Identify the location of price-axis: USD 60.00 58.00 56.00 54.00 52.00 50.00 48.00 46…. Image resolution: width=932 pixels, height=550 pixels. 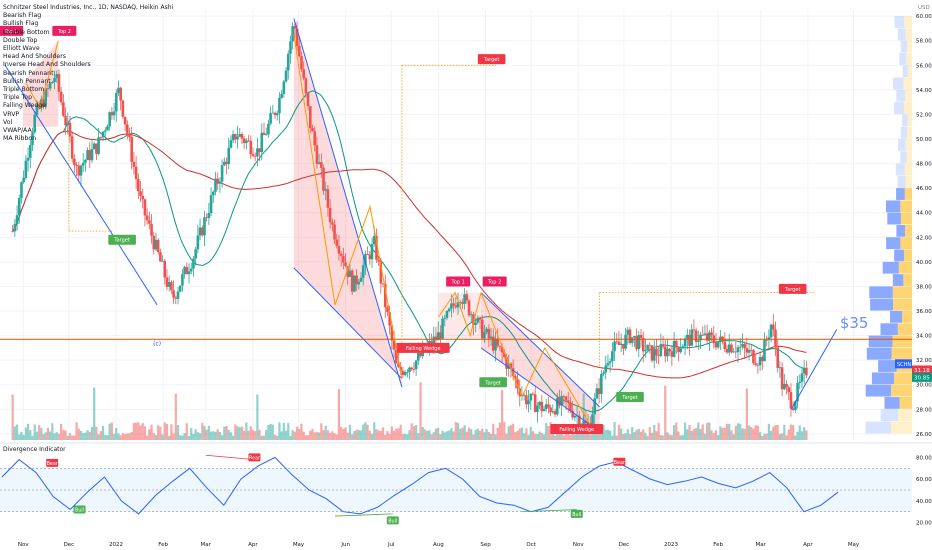
(913, 221).